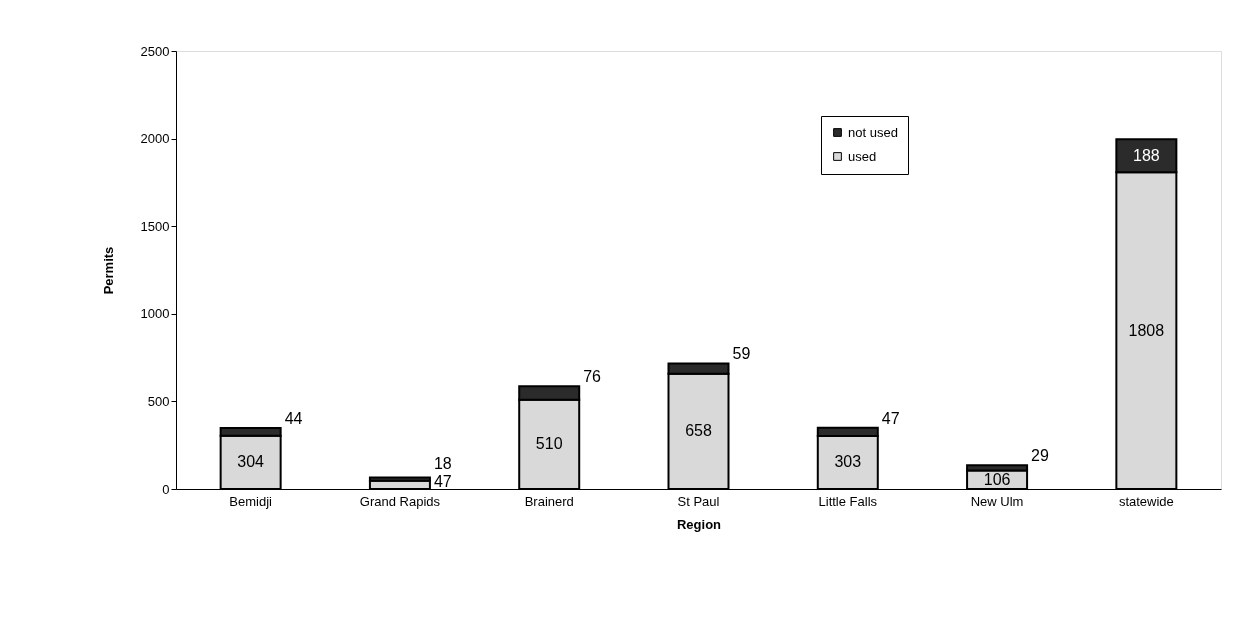 The height and width of the screenshot is (630, 1249). Describe the element at coordinates (997, 479) in the screenshot. I see `data-label: 106` at that location.